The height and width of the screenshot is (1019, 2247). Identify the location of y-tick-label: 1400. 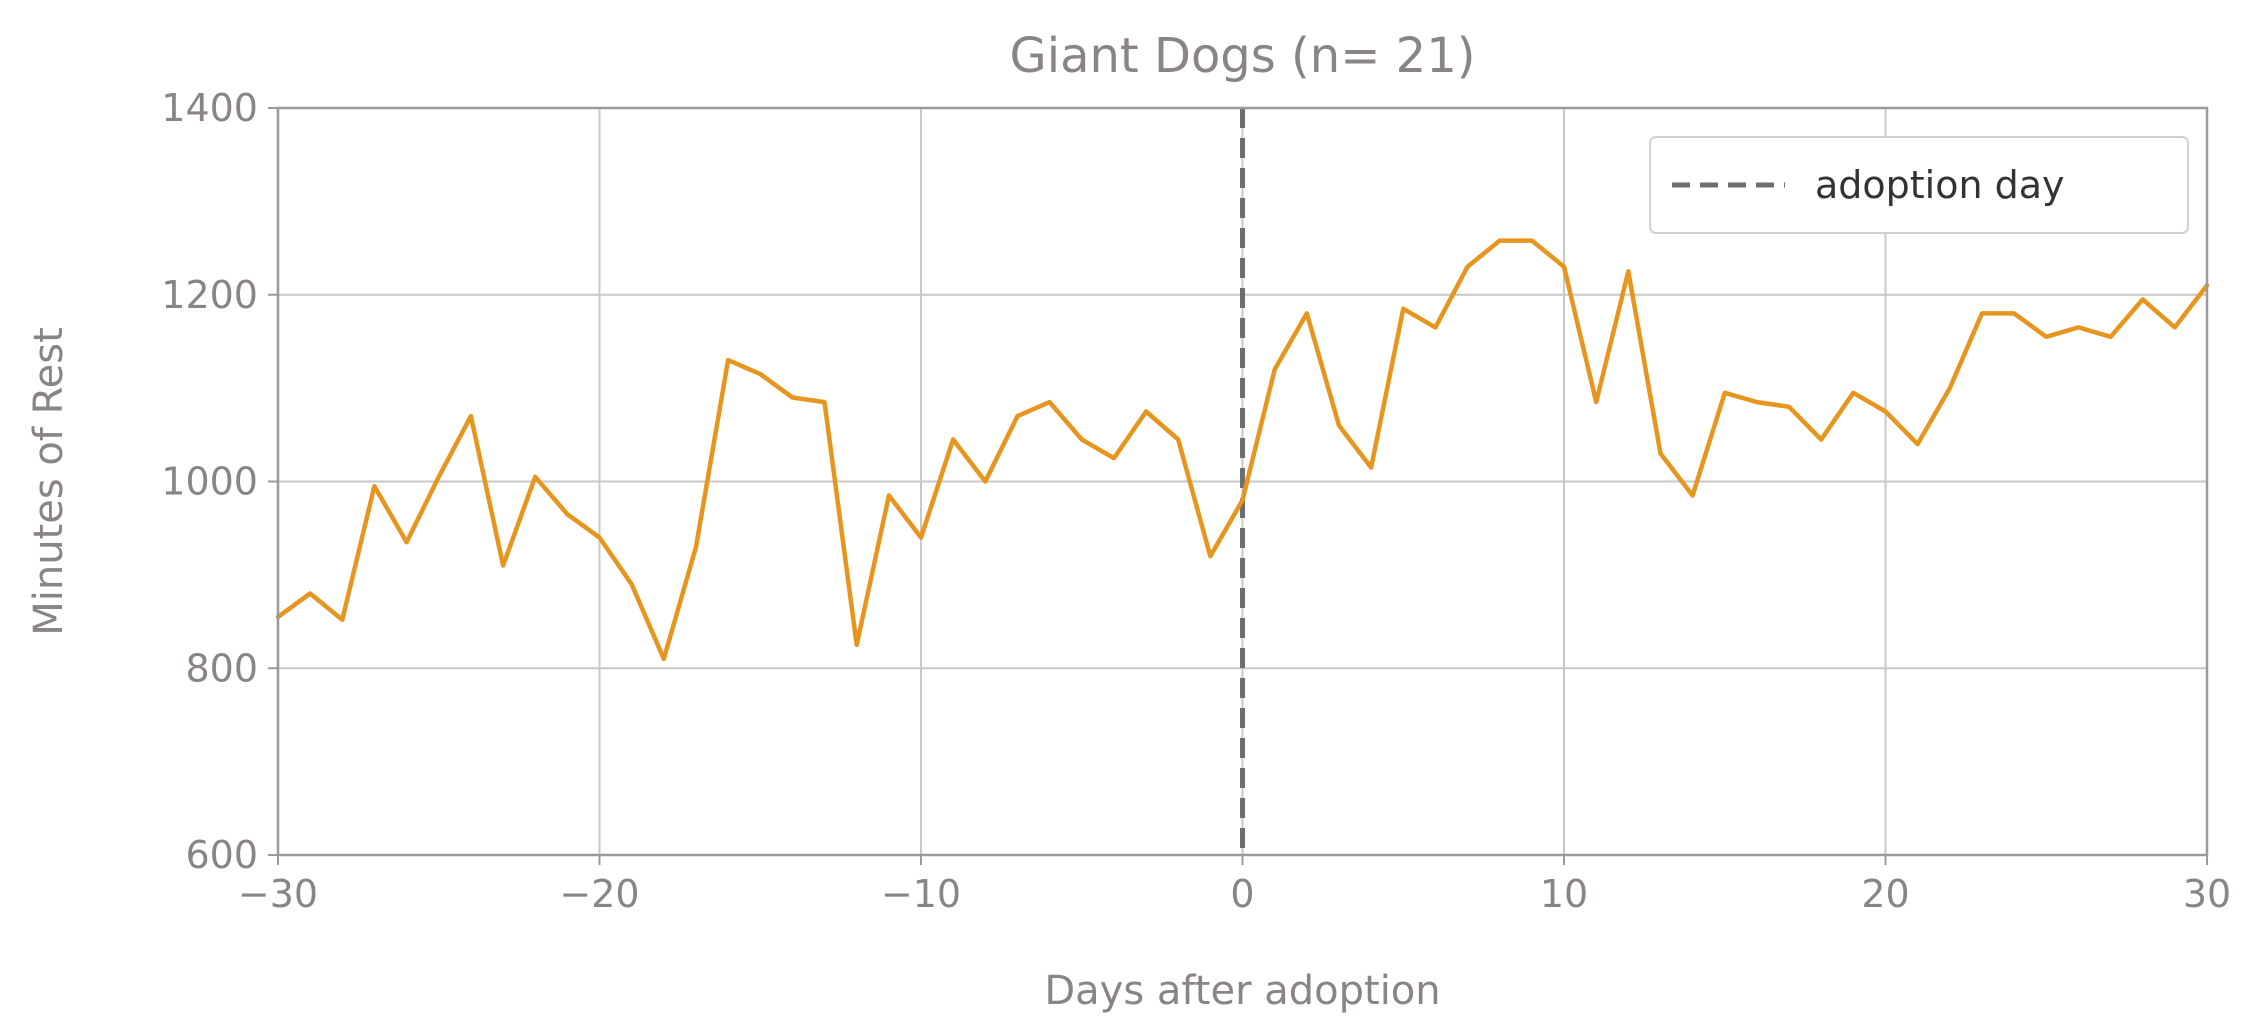
(209, 108).